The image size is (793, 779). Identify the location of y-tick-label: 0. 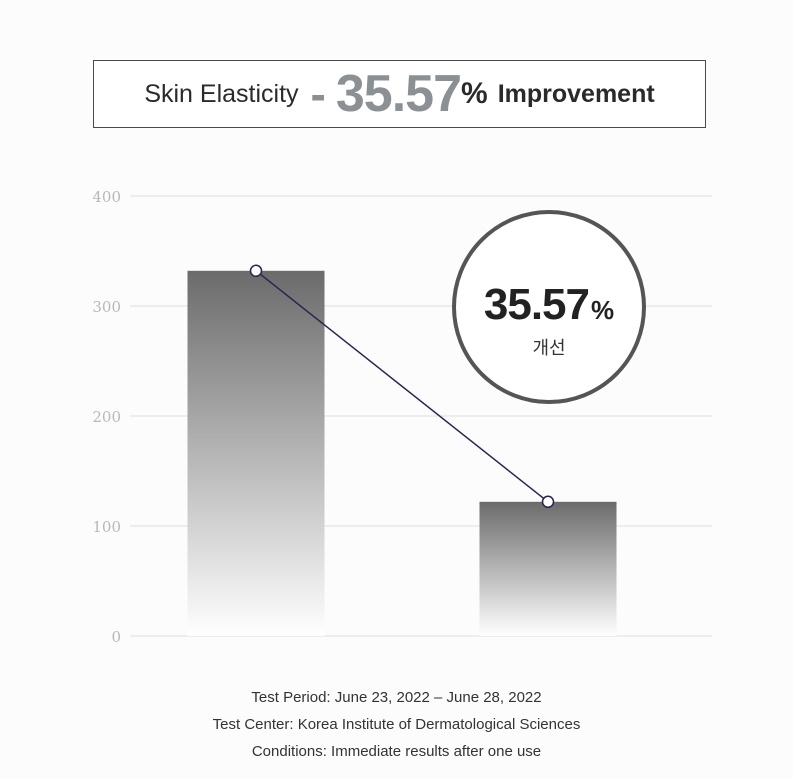
(116, 637).